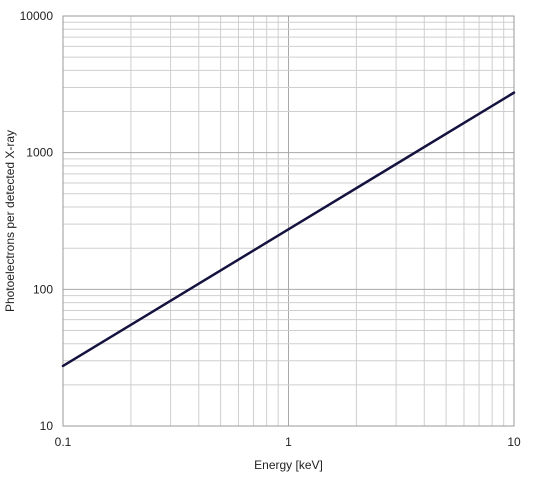 Image resolution: width=550 pixels, height=481 pixels. What do you see at coordinates (288, 442) in the screenshot?
I see `x-tick-label-1: 1` at bounding box center [288, 442].